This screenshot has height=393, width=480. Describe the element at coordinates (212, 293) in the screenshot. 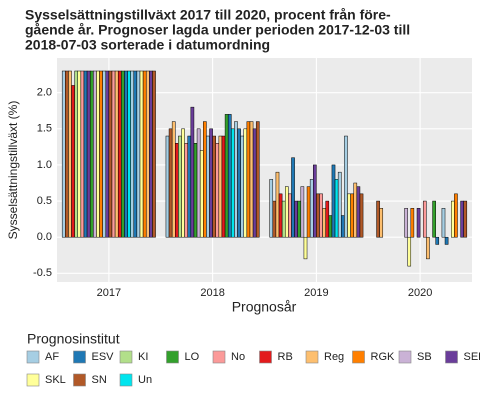

I see `x-tick-label: 2018` at that location.